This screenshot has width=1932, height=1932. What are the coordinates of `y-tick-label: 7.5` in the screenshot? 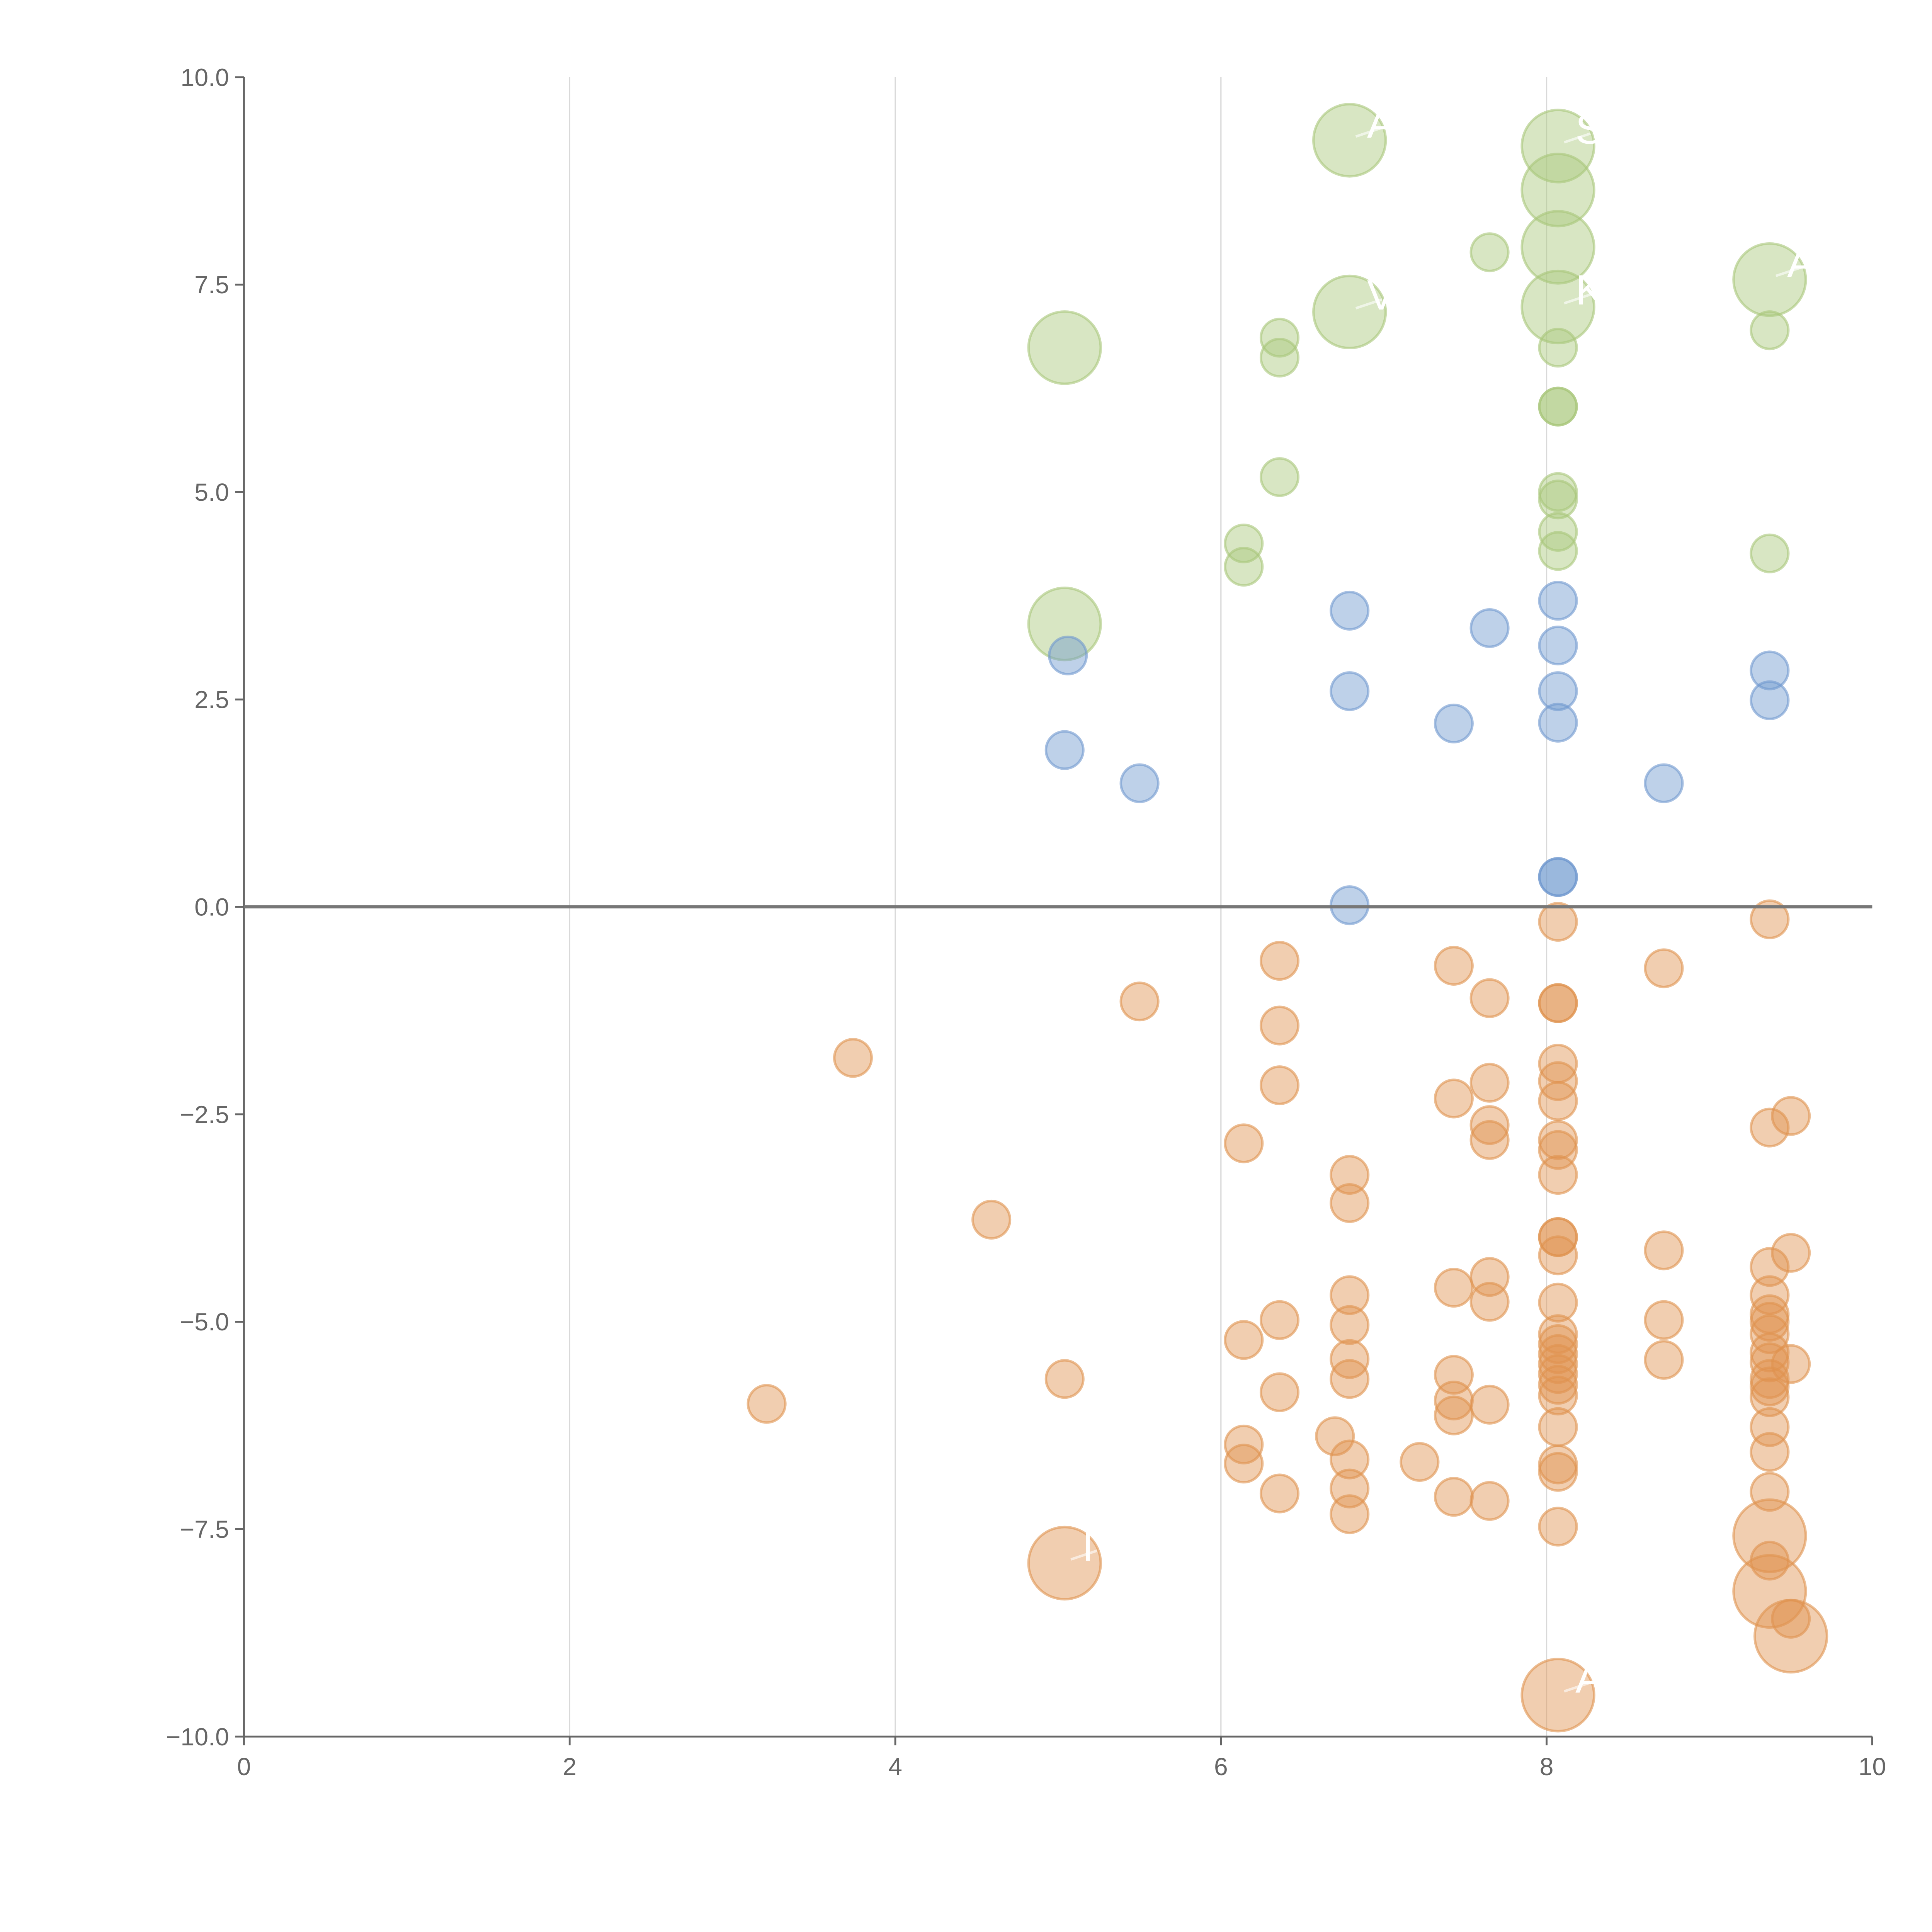 It's located at (212, 285).